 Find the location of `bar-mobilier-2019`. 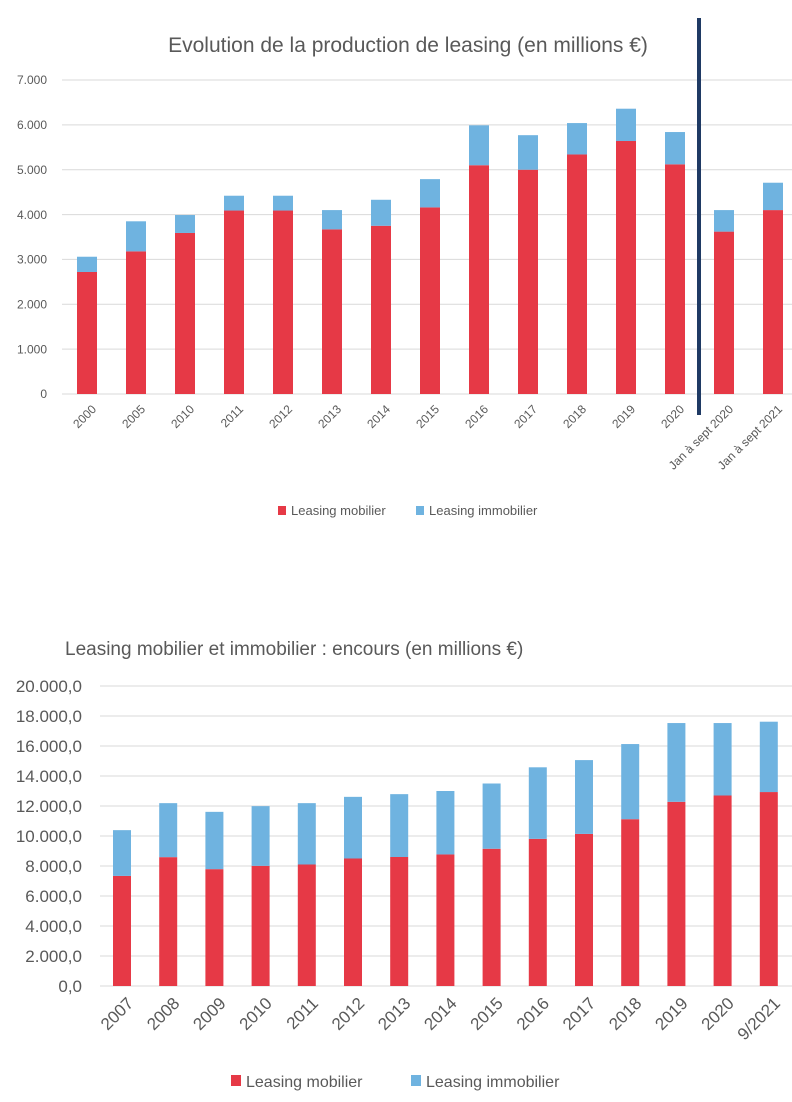

bar-mobilier-2019 is located at coordinates (626, 267).